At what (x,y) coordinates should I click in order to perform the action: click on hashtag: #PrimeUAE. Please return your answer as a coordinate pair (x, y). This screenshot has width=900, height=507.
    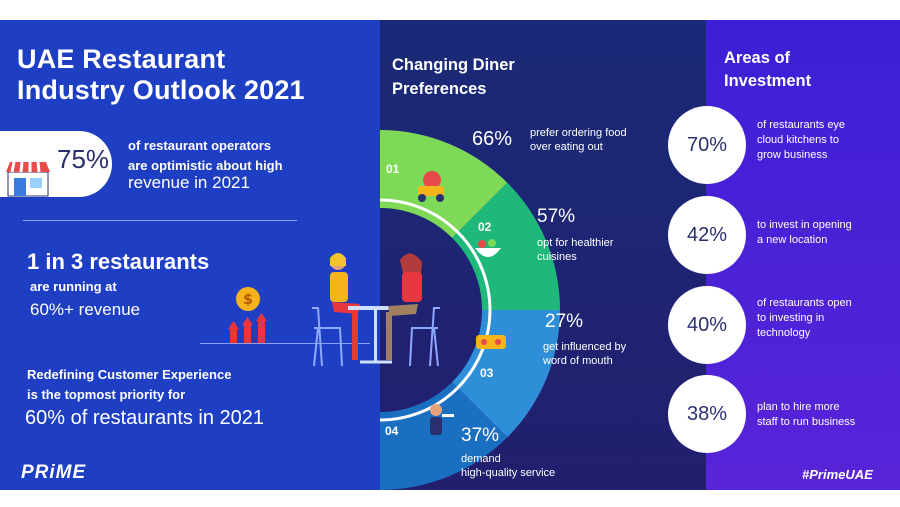
    Looking at the image, I should click on (837, 474).